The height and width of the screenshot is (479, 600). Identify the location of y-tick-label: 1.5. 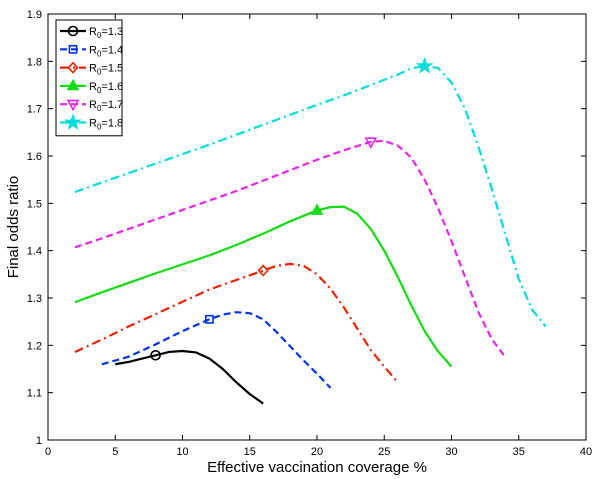
(34, 204).